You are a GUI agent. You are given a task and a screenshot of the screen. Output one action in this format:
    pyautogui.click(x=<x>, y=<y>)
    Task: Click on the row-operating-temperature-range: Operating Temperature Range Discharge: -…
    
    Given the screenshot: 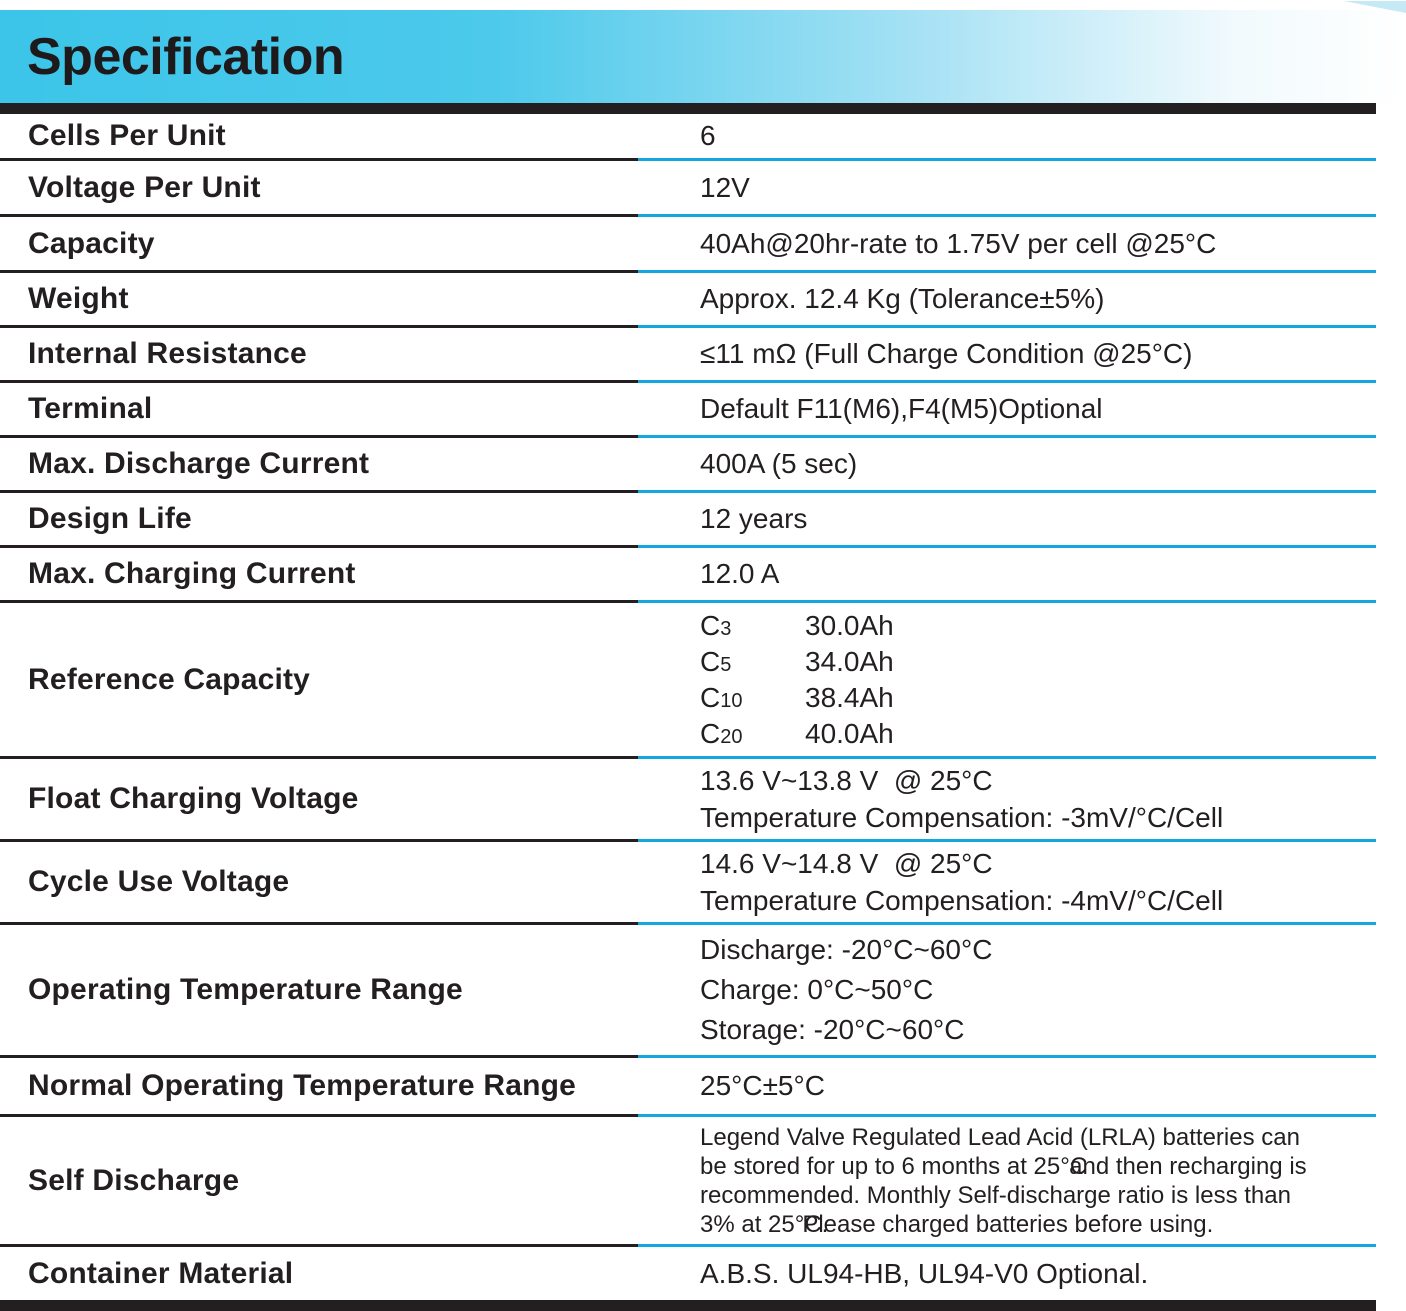 What is the action you would take?
    pyautogui.click(x=688, y=991)
    